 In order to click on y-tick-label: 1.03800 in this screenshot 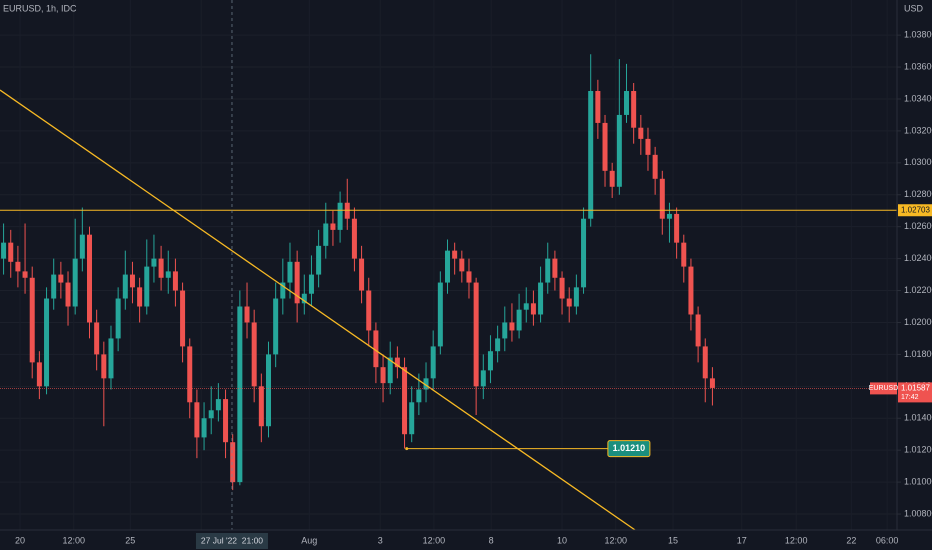, I will do `click(918, 34)`.